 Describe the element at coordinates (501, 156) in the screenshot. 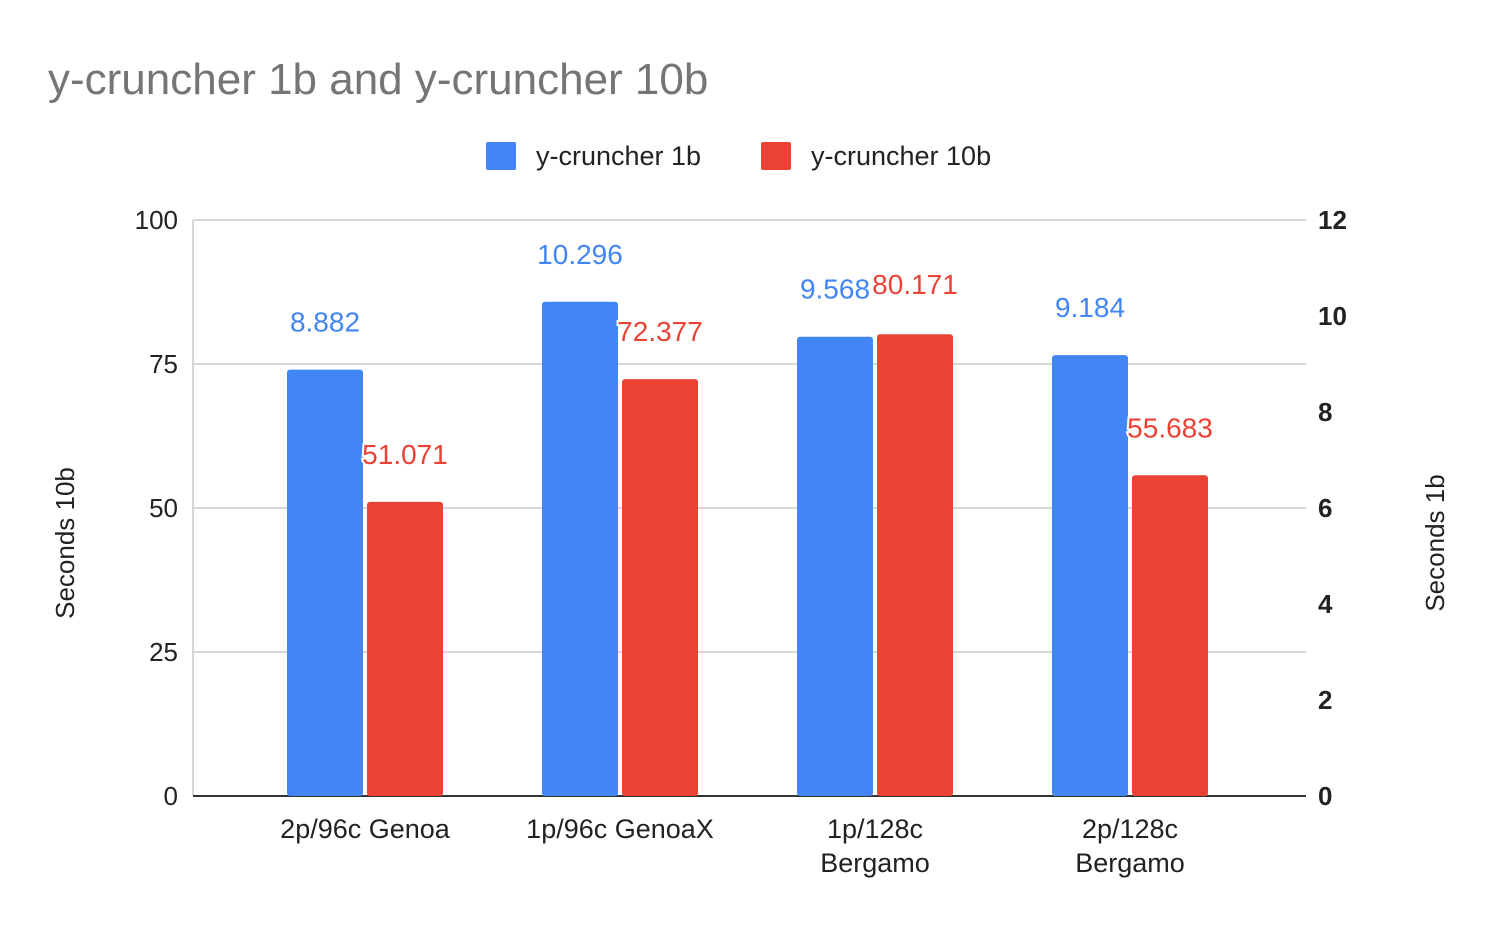

I see `legend-swatch-1b` at that location.